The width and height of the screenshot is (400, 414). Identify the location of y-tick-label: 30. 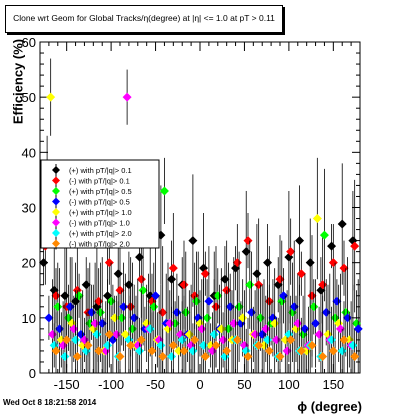
(29, 208).